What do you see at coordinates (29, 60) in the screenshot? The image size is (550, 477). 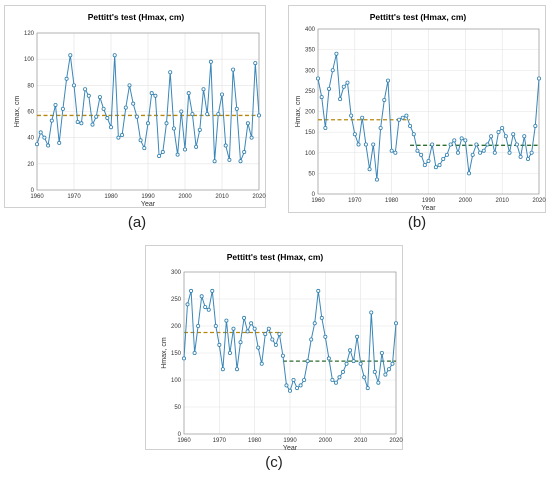 I see `y-tick-label: 100` at bounding box center [29, 60].